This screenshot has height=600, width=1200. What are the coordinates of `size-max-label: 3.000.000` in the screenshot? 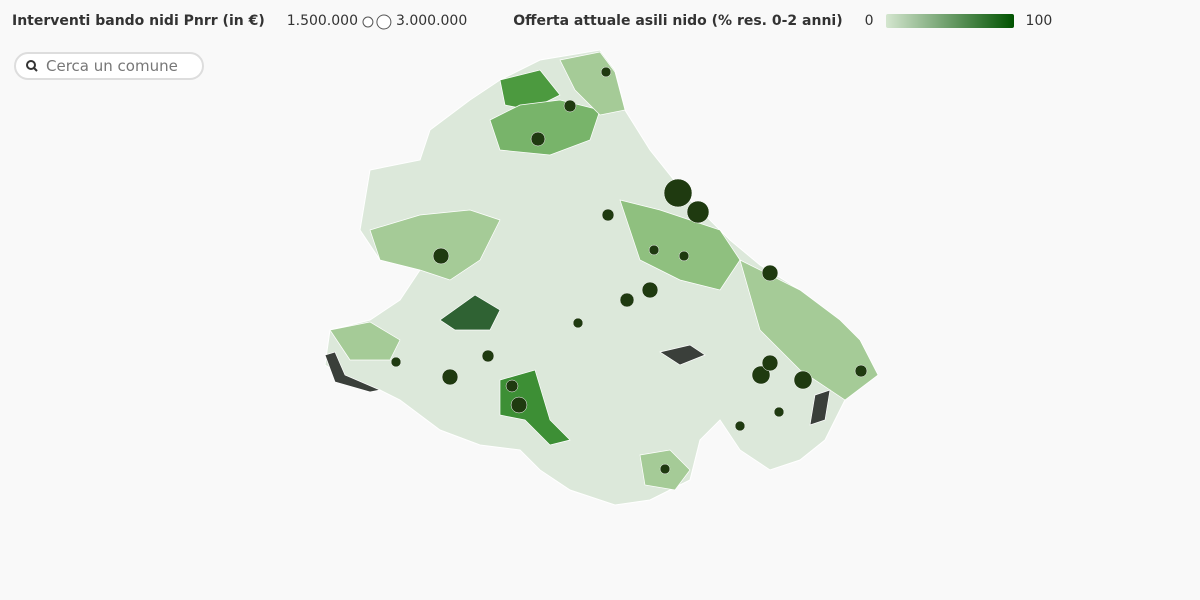 It's located at (431, 21).